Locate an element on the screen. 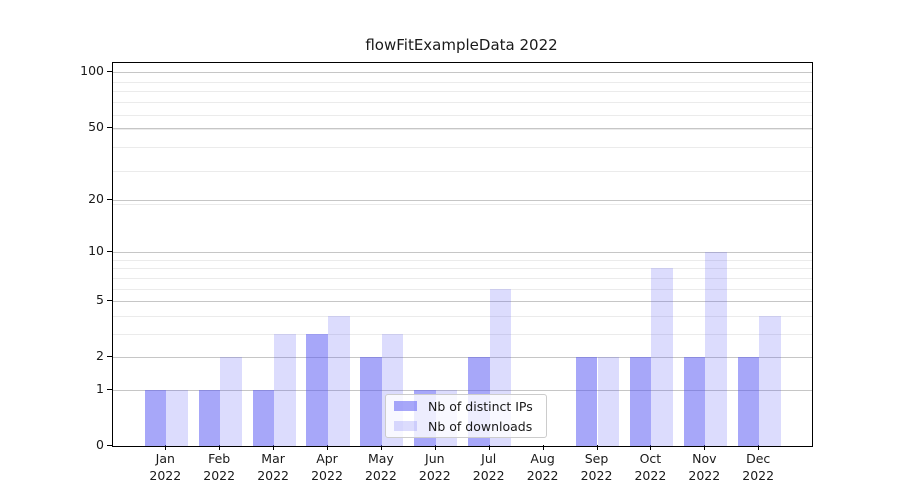 The image size is (900, 500). y-tick-label: 1 is located at coordinates (100, 388).